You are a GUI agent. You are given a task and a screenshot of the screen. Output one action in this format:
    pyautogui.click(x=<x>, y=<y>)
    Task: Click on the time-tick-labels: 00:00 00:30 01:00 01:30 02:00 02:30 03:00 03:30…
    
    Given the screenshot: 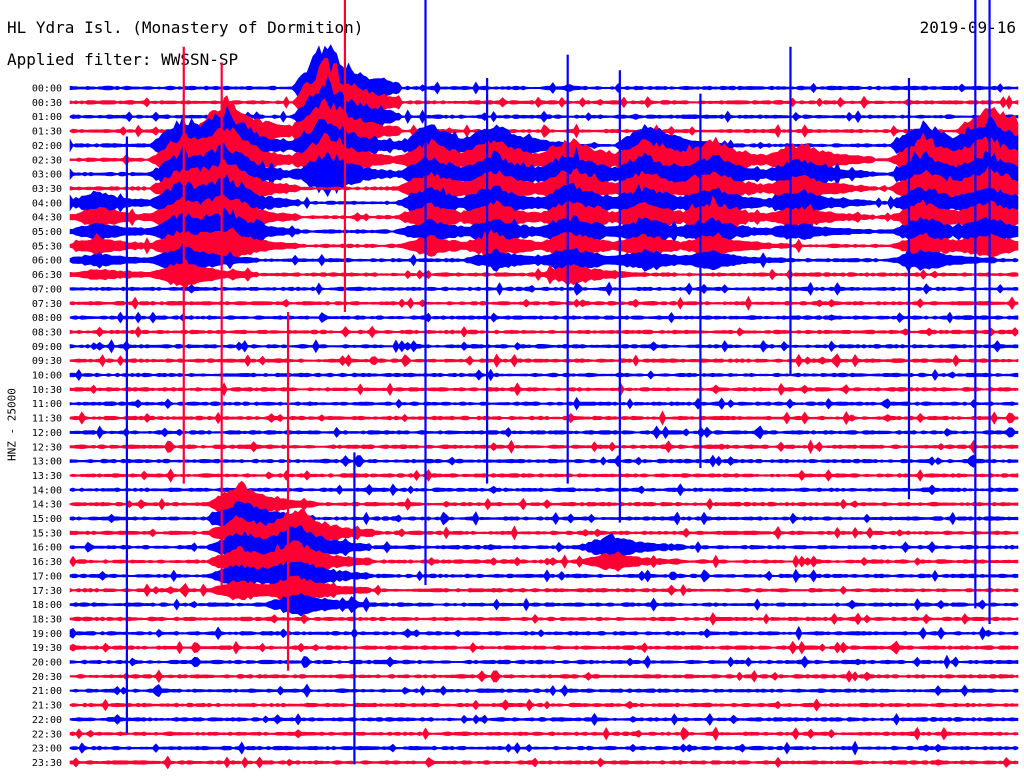 What is the action you would take?
    pyautogui.click(x=47, y=426)
    